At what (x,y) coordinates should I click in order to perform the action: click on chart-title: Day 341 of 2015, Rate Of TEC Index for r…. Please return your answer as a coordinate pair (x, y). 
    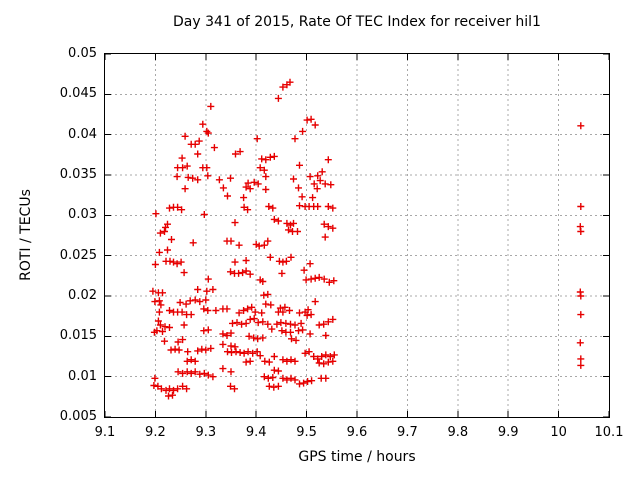
    Looking at the image, I should click on (357, 22).